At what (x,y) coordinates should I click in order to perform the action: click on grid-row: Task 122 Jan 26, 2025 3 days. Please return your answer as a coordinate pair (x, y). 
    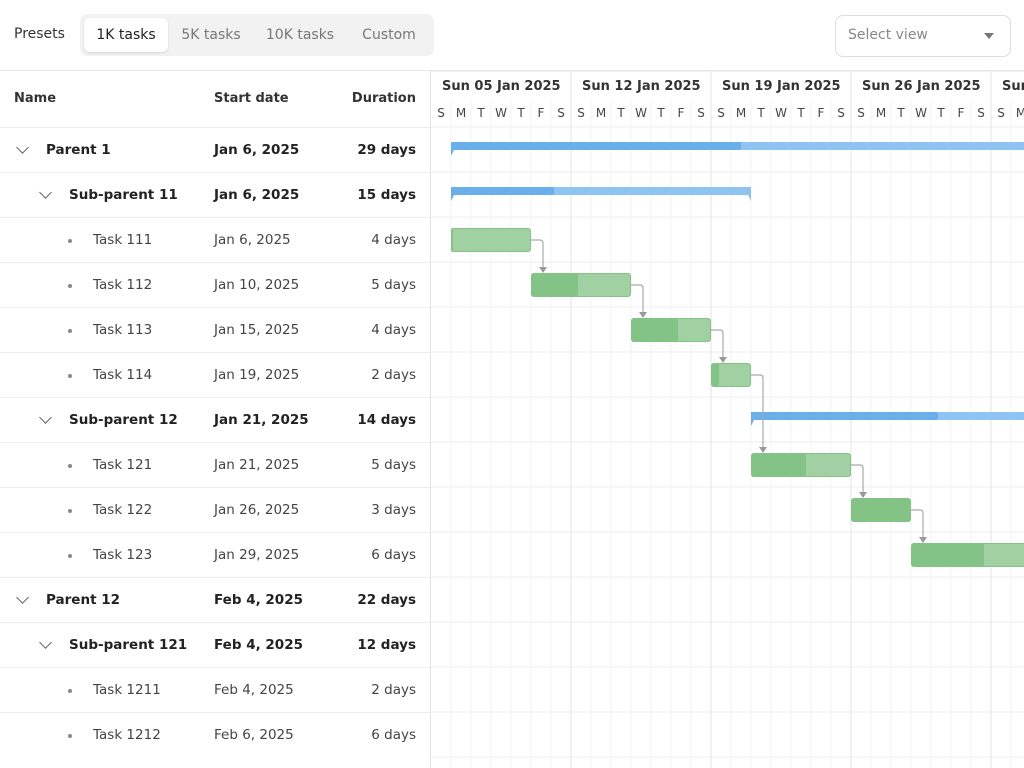
    Looking at the image, I should click on (215, 510).